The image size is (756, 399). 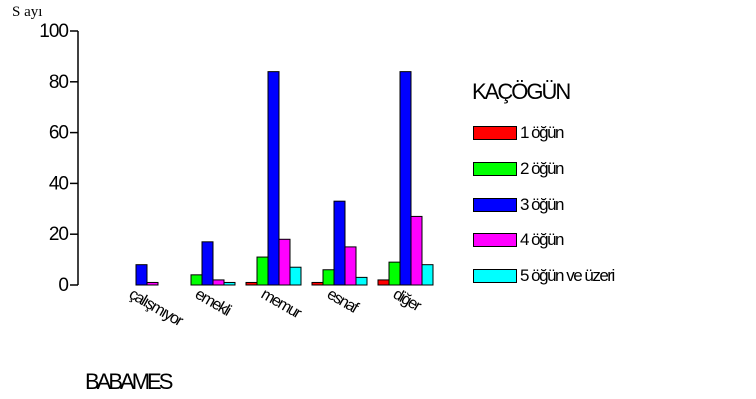 What do you see at coordinates (521, 91) in the screenshot?
I see `legend-title: KAÇÖGÜN` at bounding box center [521, 91].